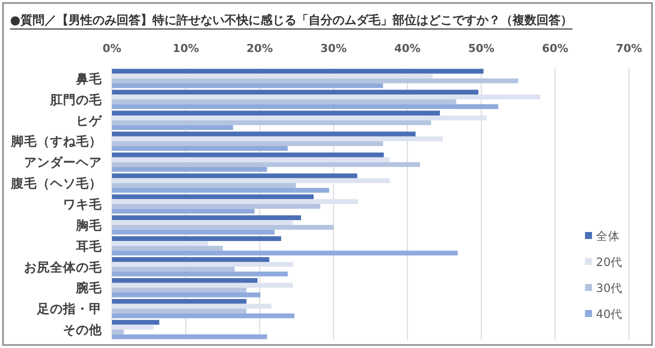 This screenshot has width=655, height=348. I want to click on y-tick-label: 腹毛（ヘソ毛）, so click(56, 183).